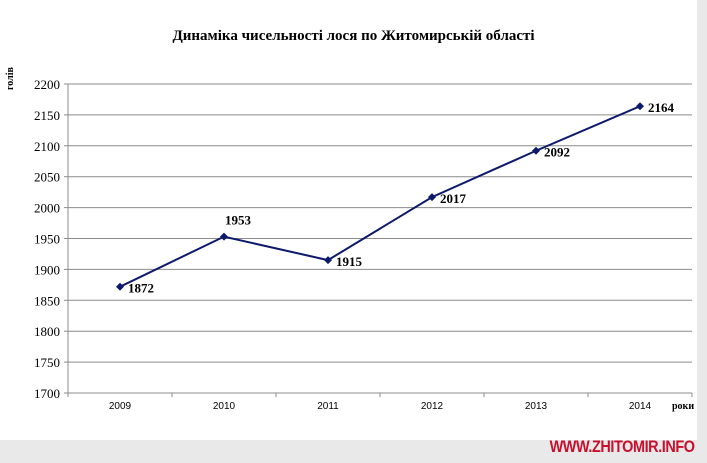 The height and width of the screenshot is (463, 707). Describe the element at coordinates (622, 446) in the screenshot. I see `watermark-logo: WWW.ZHITOMIR.INFO` at that location.